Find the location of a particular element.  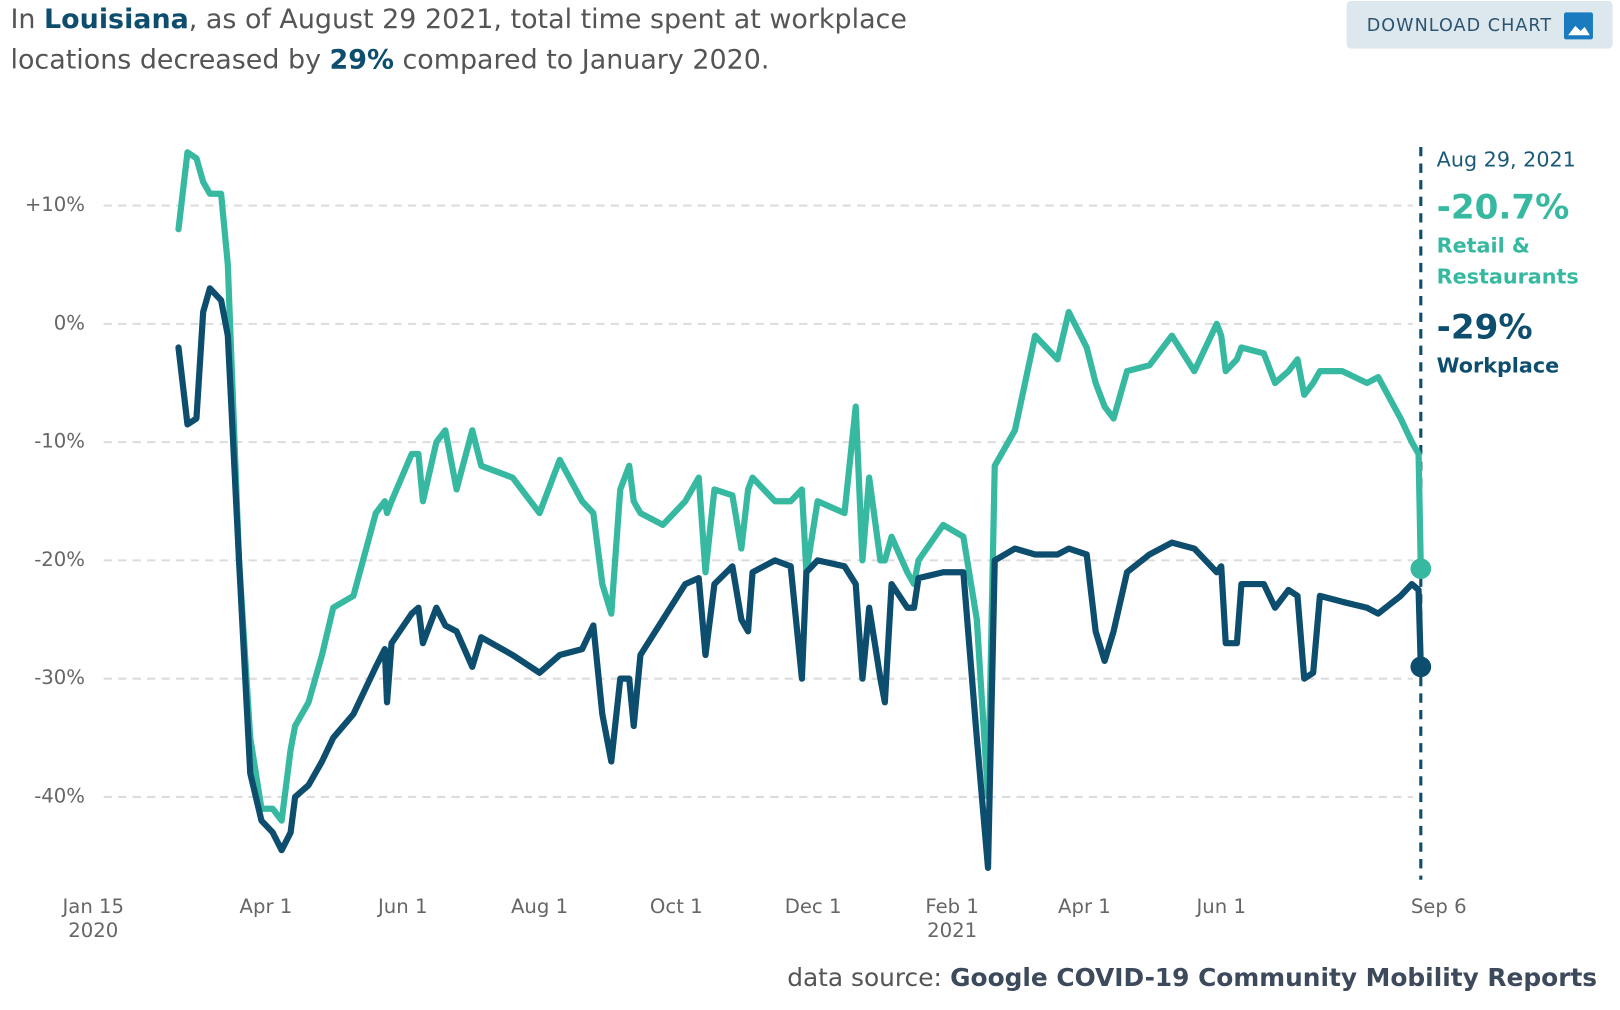

x-tick-label: Dec 1 is located at coordinates (813, 906).